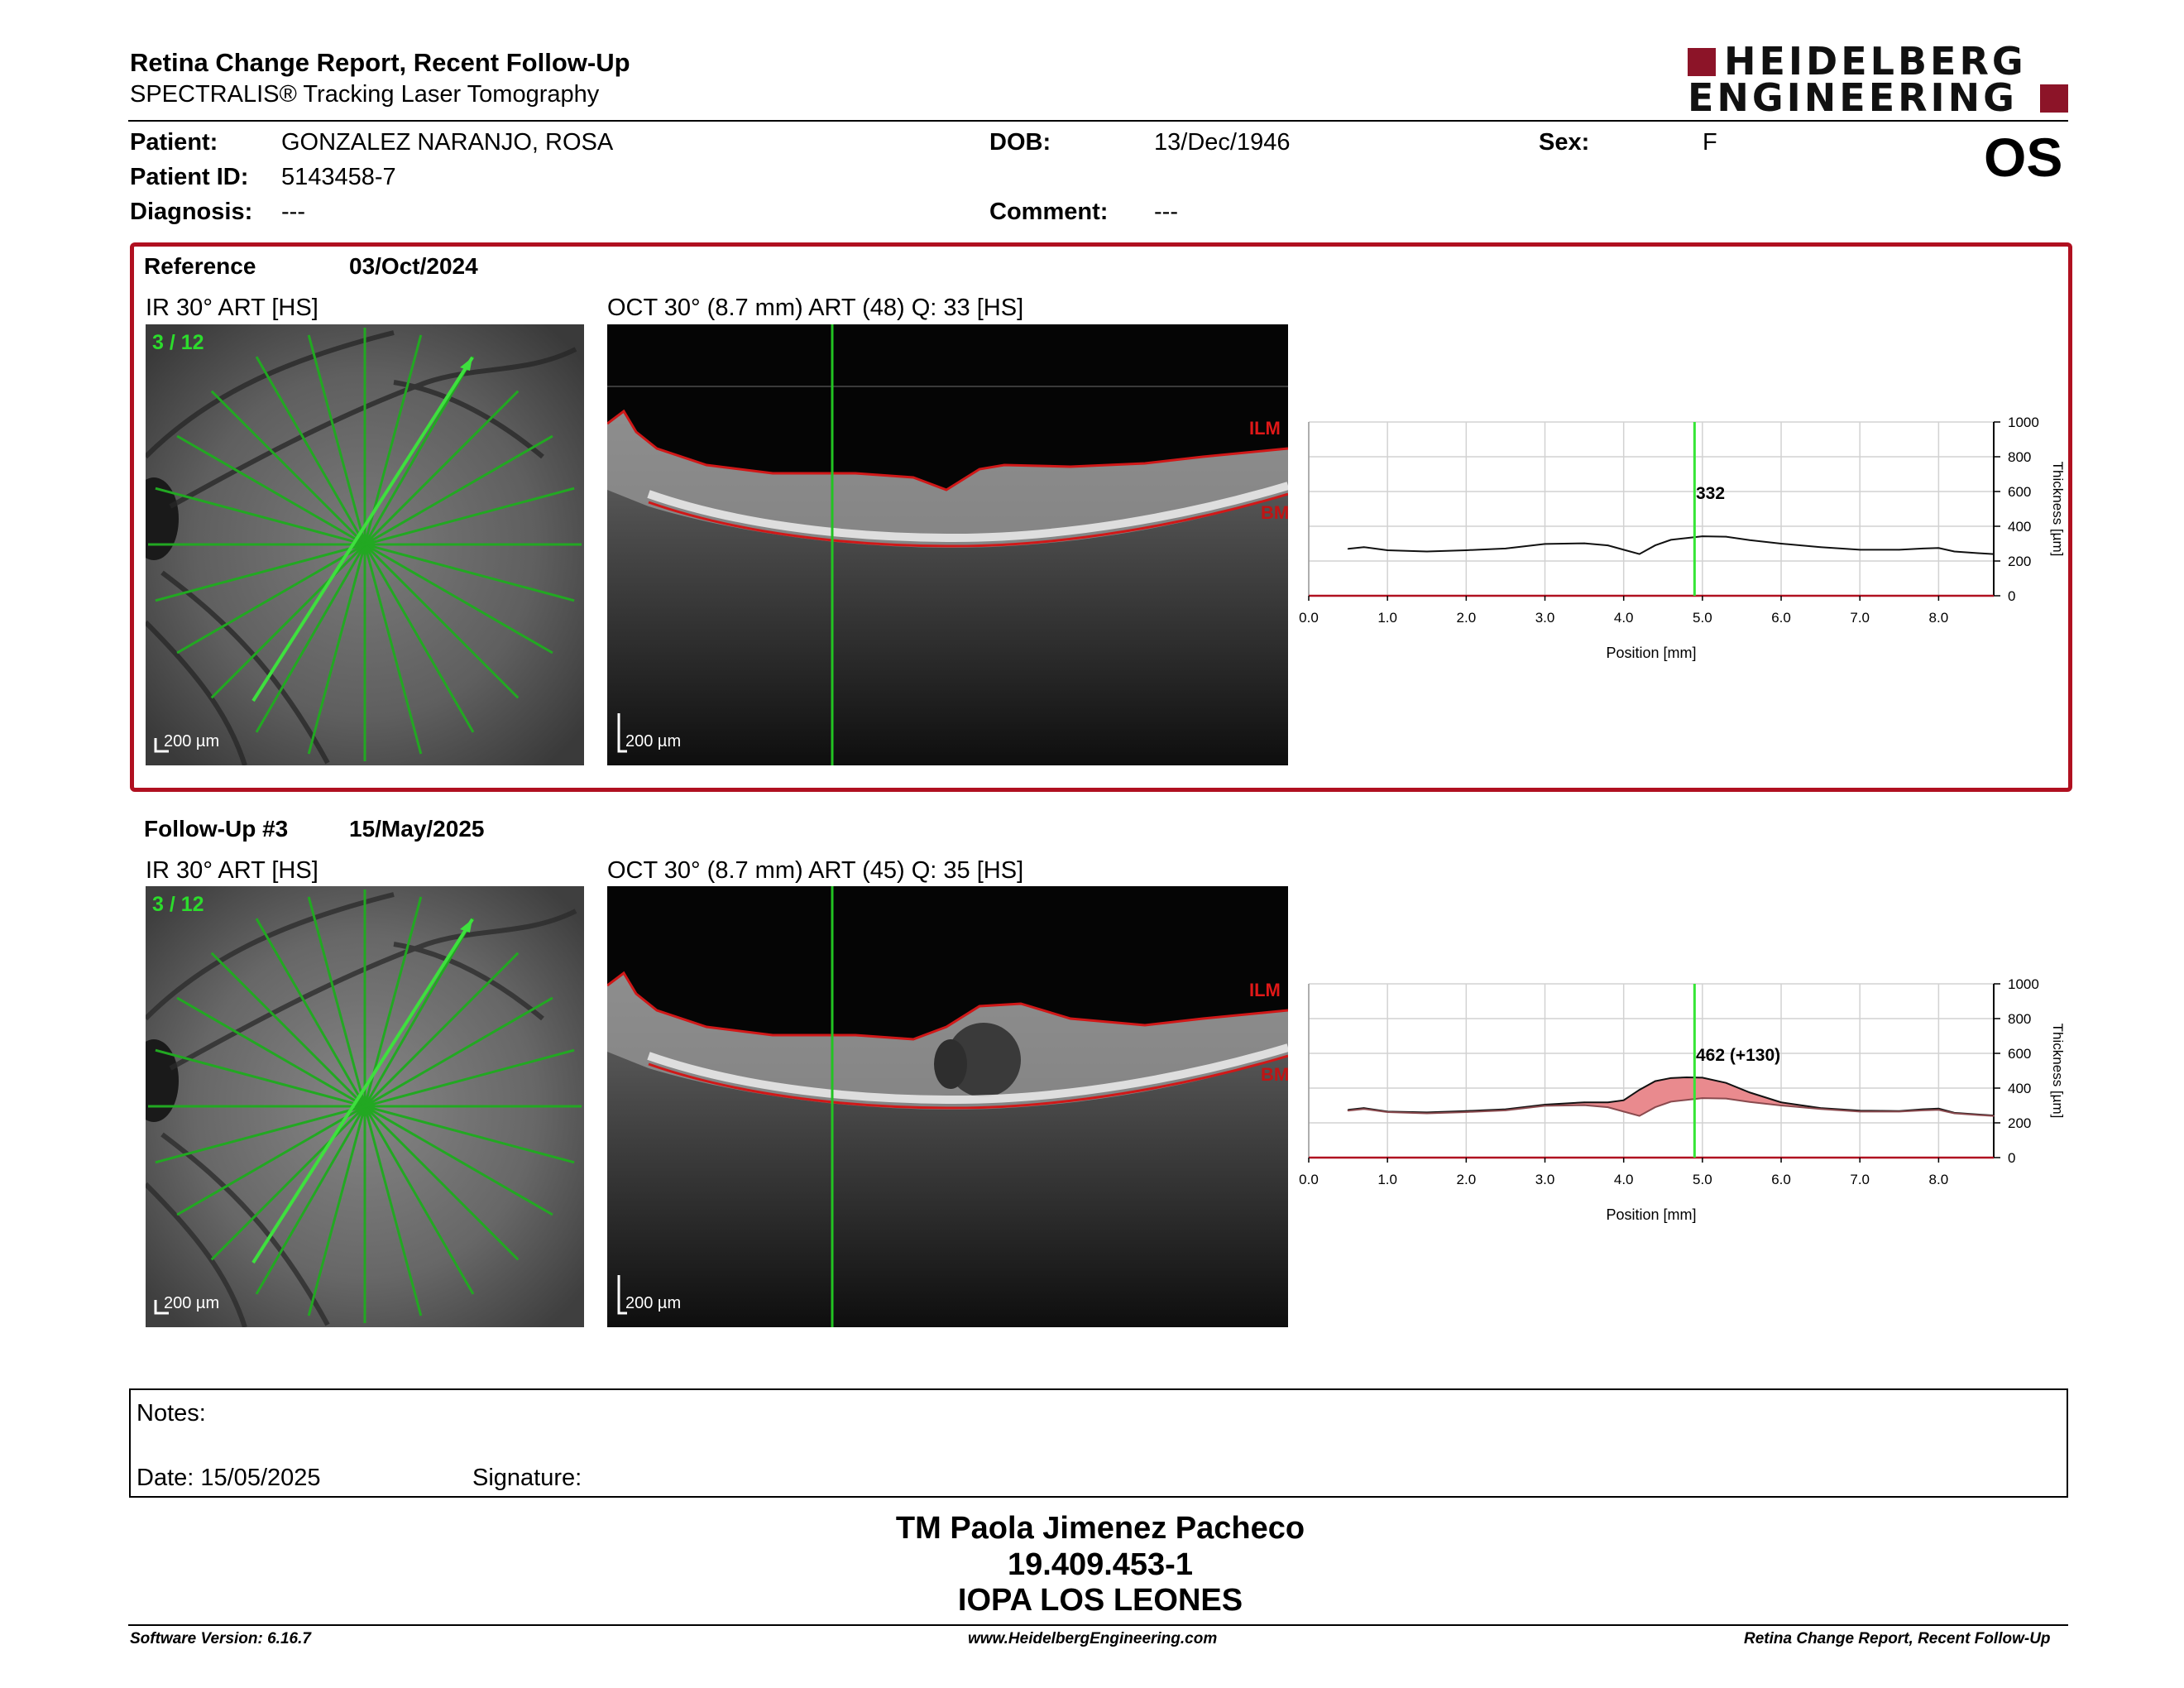  What do you see at coordinates (815, 308) in the screenshot?
I see `reference-oct-title: OCT 30° (8.7 mm) ART (48) Q: 33 [HS]` at bounding box center [815, 308].